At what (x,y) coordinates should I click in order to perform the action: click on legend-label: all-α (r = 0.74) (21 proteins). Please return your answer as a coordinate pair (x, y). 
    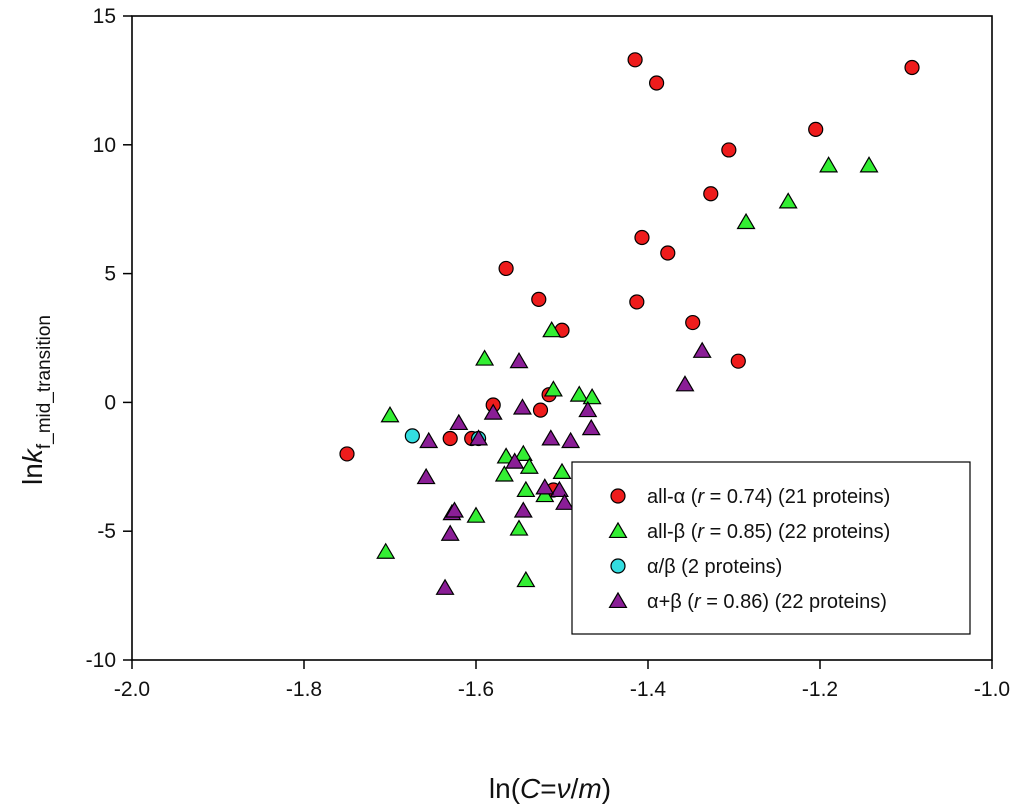
    Looking at the image, I should click on (768, 497).